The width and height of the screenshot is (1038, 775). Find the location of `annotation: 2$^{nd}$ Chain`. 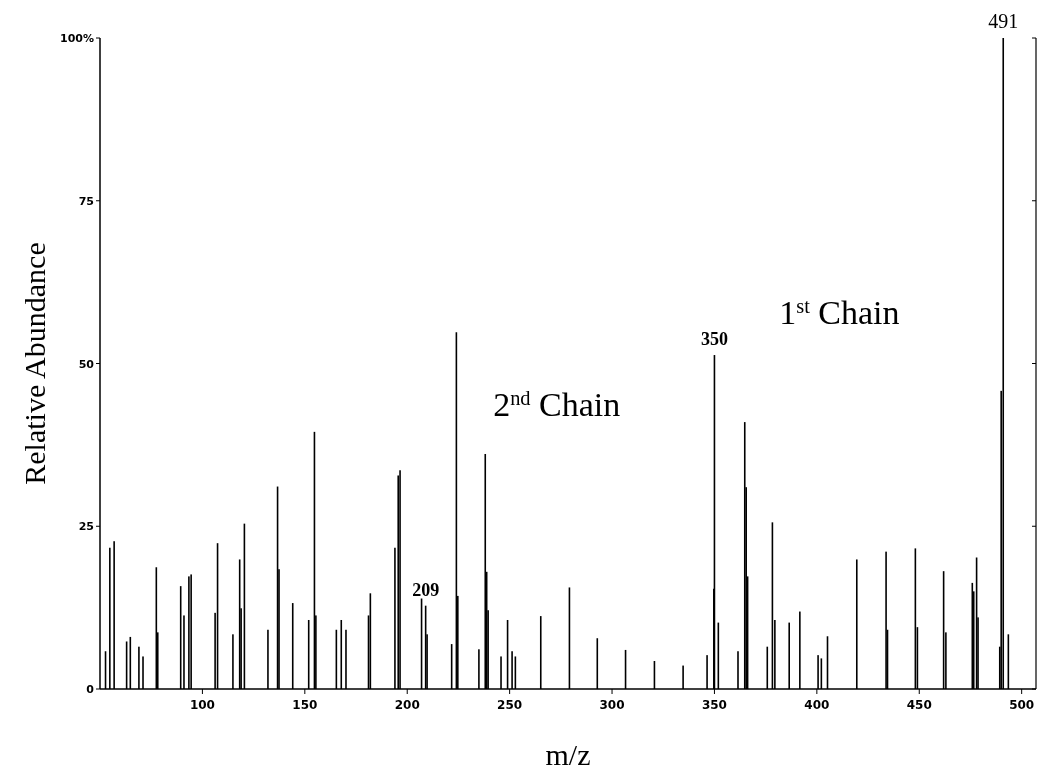

annotation: 2$^{nd}$ Chain is located at coordinates (557, 404).